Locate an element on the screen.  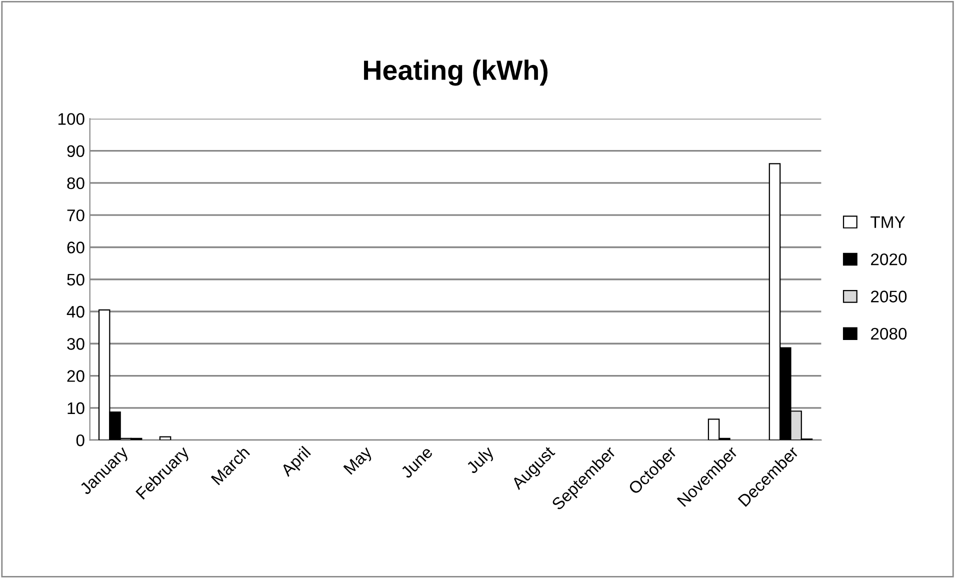
legend-label: 2020 is located at coordinates (889, 259).